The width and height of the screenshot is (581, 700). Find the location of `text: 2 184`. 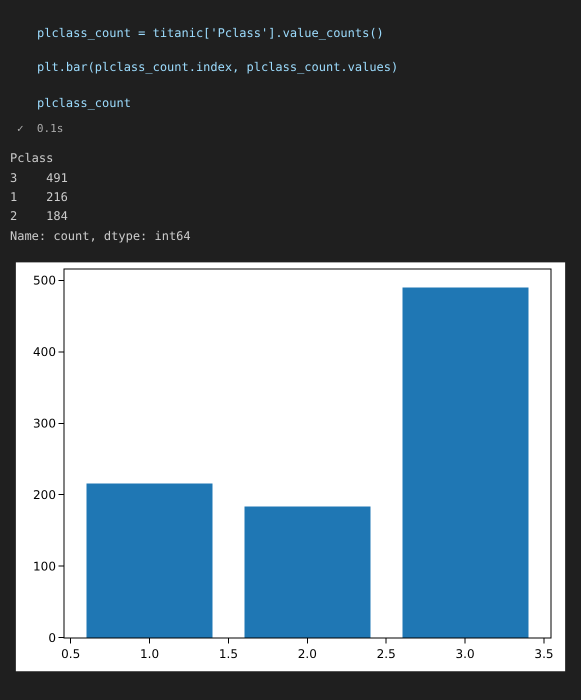

text: 2 184 is located at coordinates (39, 216).